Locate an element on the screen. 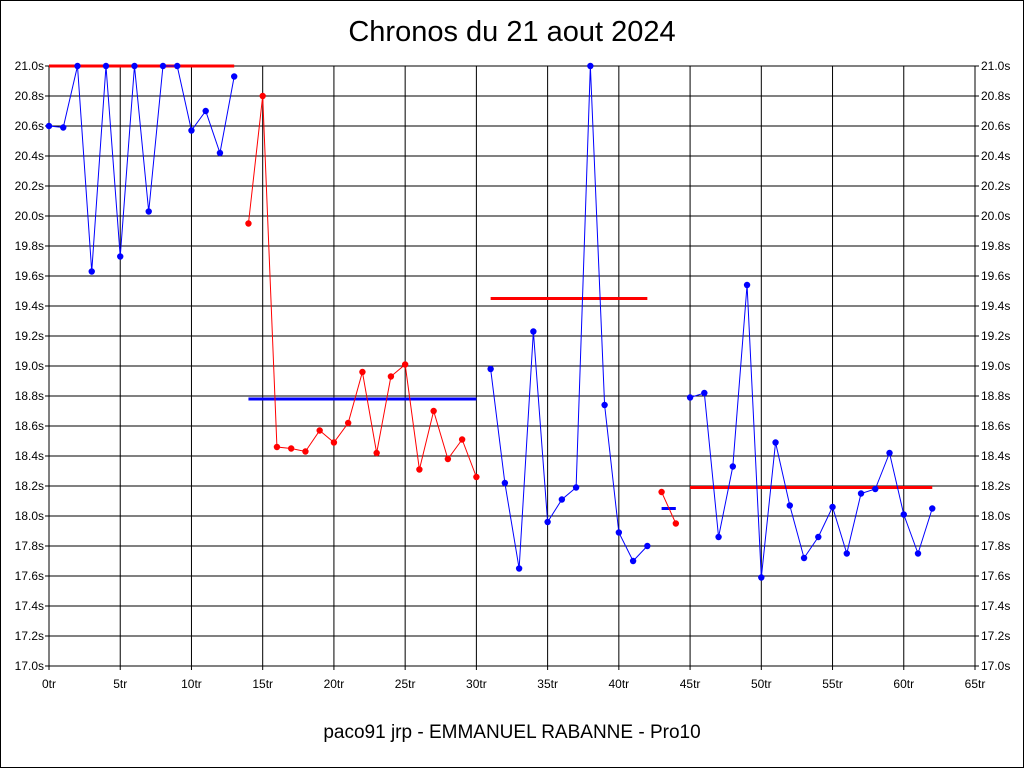  y-tick-label-left: 20.0s is located at coordinates (29, 216).